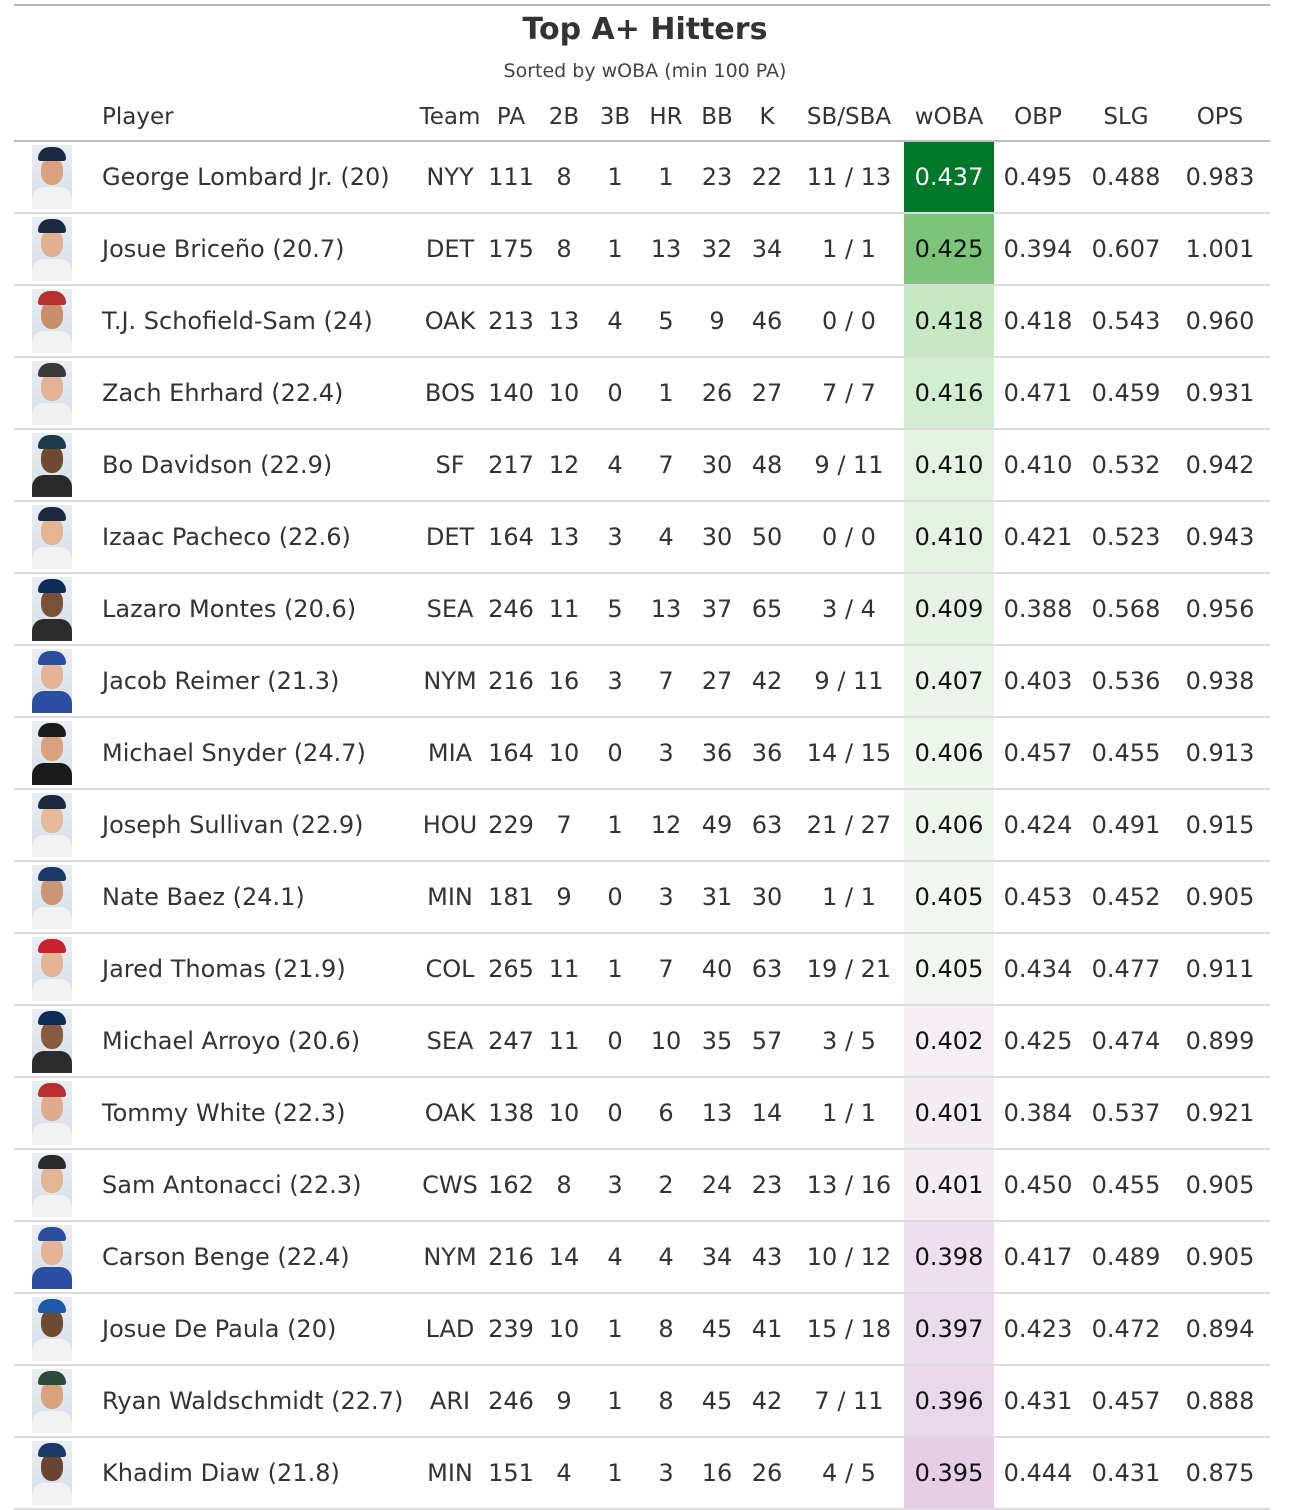 The height and width of the screenshot is (1510, 1290). What do you see at coordinates (255, 681) in the screenshot?
I see `player-name: Jacob Reimer (21.3)` at bounding box center [255, 681].